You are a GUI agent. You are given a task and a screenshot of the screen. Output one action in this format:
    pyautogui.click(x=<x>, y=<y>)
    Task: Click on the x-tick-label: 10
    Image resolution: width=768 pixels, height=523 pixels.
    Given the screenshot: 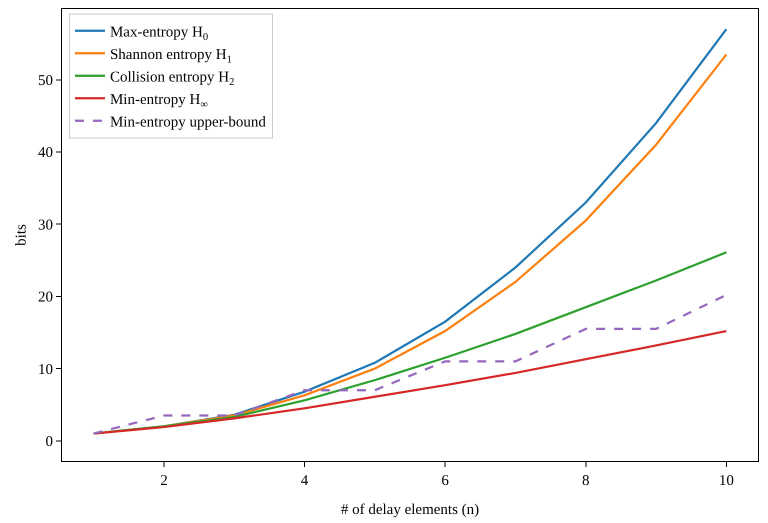 What is the action you would take?
    pyautogui.click(x=726, y=481)
    